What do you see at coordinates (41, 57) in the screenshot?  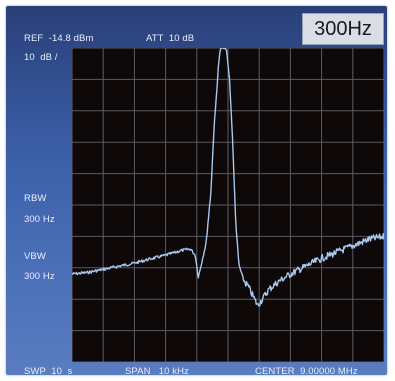 I see `scale-readout: 10 dB /` at bounding box center [41, 57].